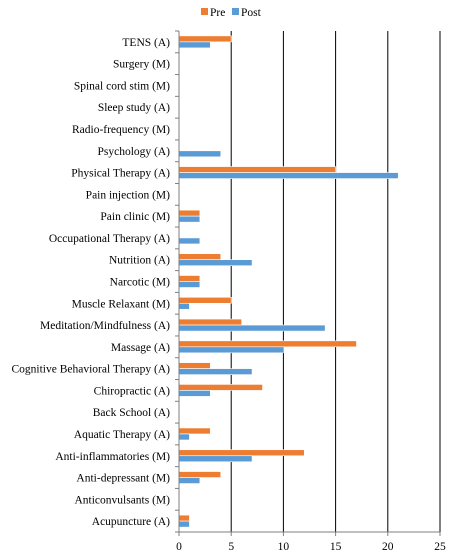 The image size is (455, 558). Describe the element at coordinates (241, 453) in the screenshot. I see `bar-pre-anti-inflammatories-m` at that location.